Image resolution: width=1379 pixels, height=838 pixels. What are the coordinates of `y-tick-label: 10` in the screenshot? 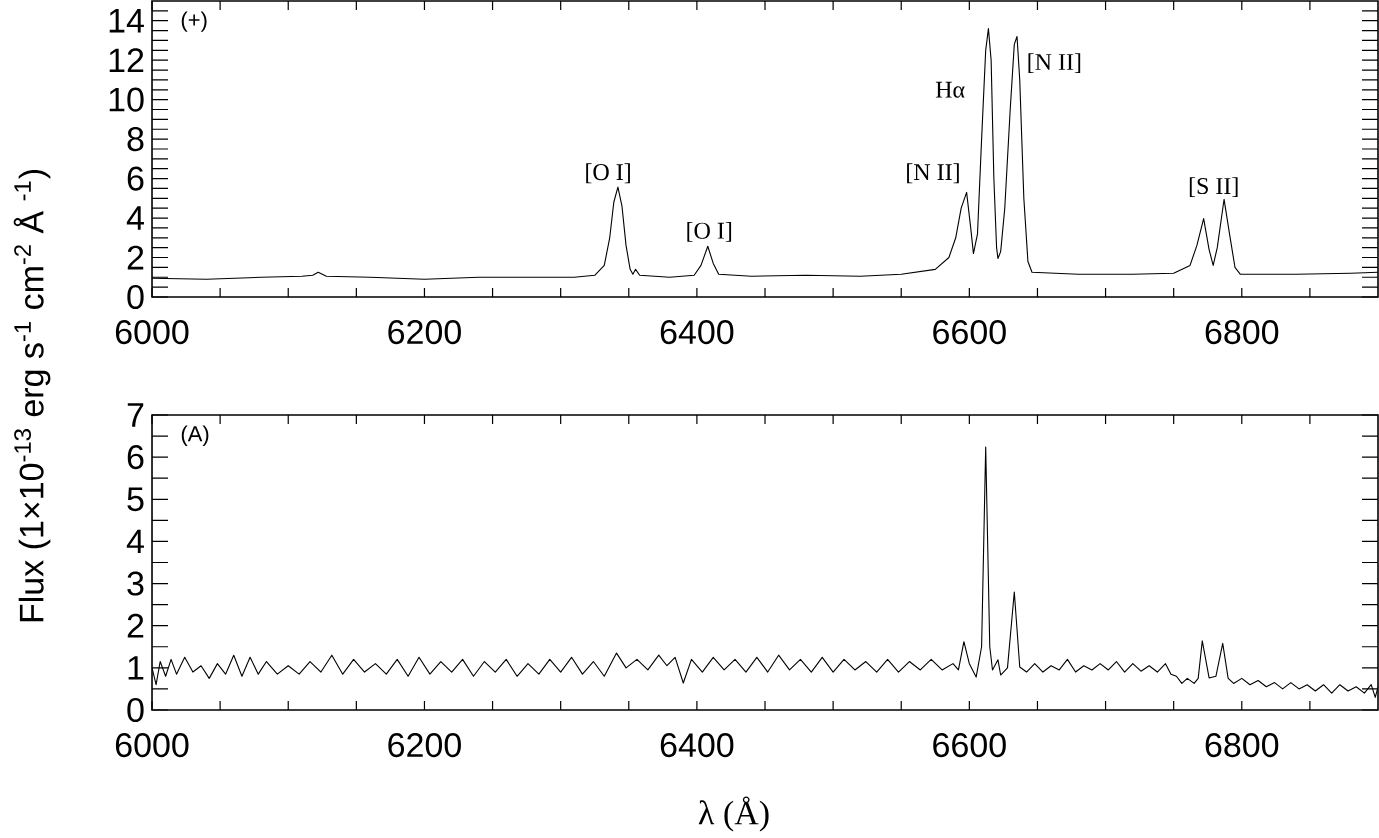 It's located at (126, 99).